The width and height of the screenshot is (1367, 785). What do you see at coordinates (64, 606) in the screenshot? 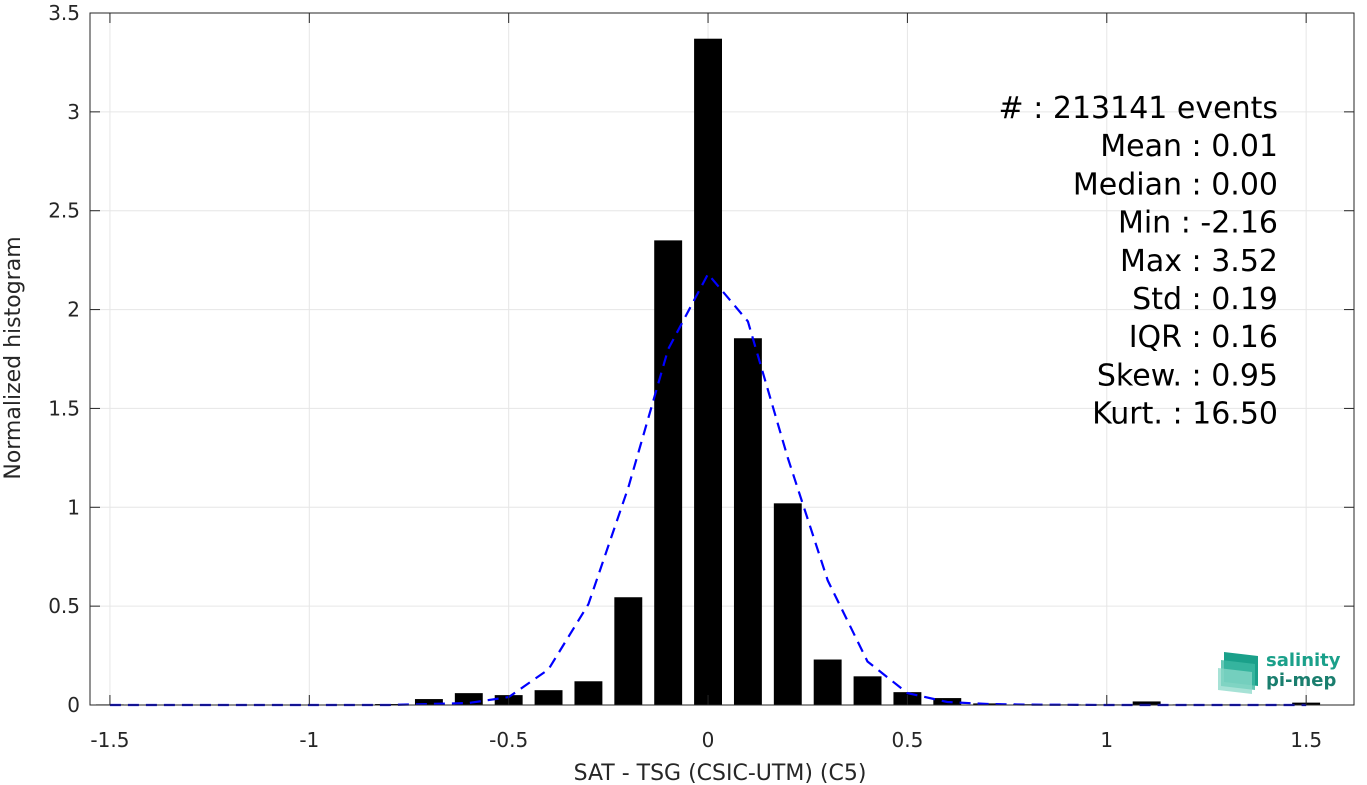
I see `y-tick-label: 0.5` at bounding box center [64, 606].